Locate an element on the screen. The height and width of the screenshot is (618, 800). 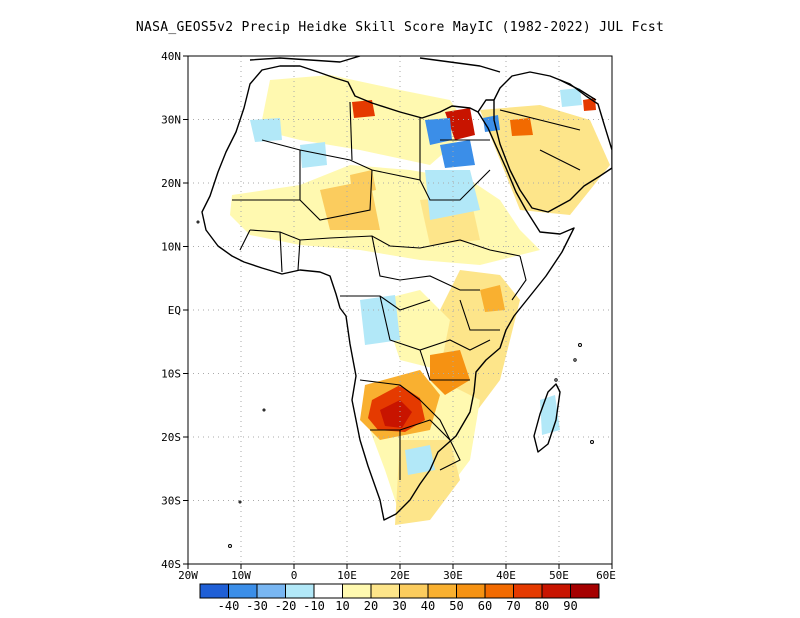
shade-egypt-blue is located at coordinates (438, 131).